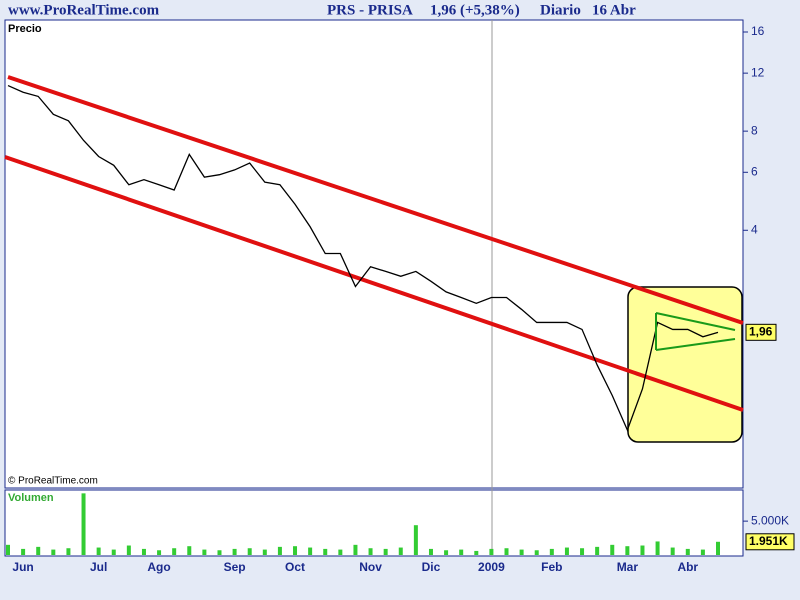  Describe the element at coordinates (754, 229) in the screenshot. I see `y-tick-label: 4` at that location.